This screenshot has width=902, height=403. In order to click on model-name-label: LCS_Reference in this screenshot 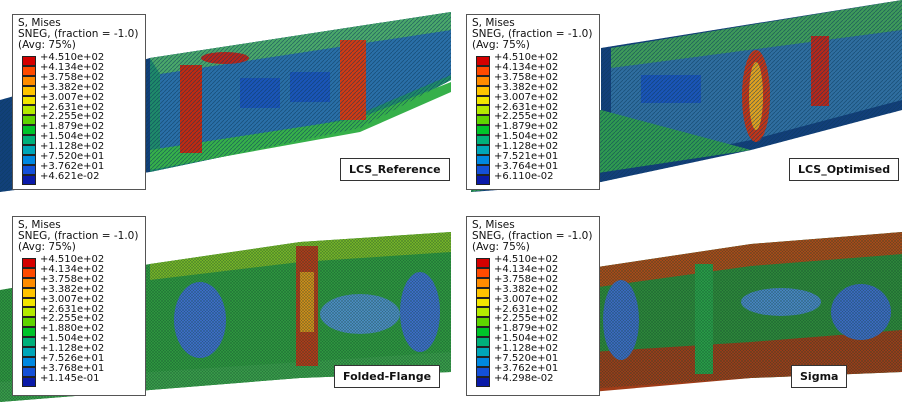, I will do `click(395, 169)`.